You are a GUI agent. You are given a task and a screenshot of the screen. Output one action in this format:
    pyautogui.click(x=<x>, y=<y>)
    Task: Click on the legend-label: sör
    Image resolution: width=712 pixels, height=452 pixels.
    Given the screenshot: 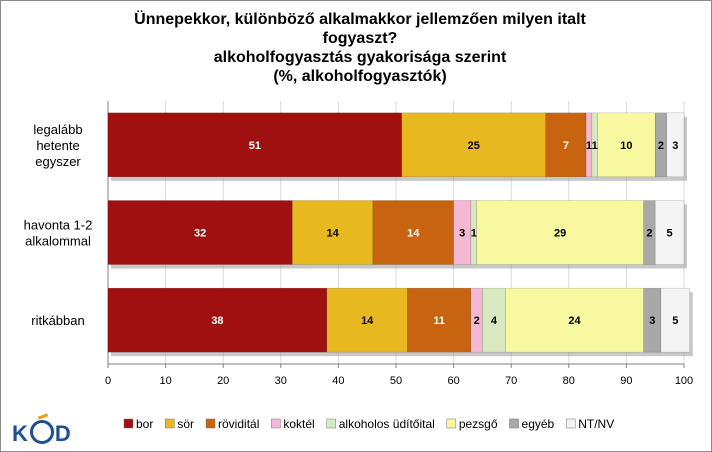 What is the action you would take?
    pyautogui.click(x=185, y=424)
    